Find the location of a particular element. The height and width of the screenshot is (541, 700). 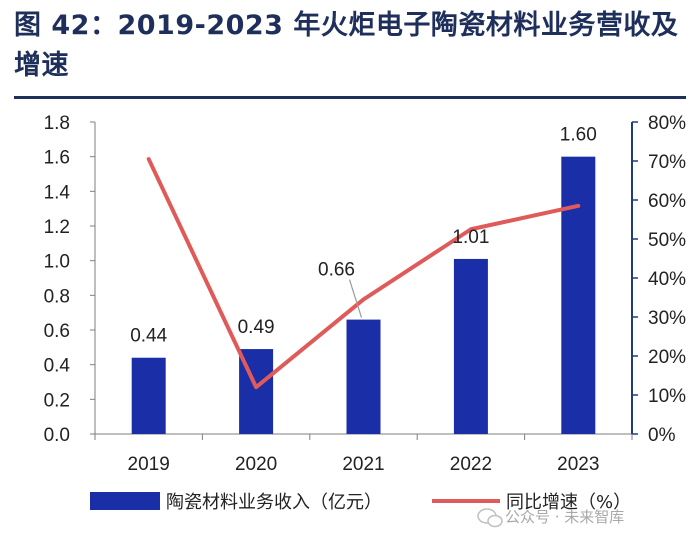

legend-bar-label: 陶瓷材料业务收入（亿元） is located at coordinates (274, 502).